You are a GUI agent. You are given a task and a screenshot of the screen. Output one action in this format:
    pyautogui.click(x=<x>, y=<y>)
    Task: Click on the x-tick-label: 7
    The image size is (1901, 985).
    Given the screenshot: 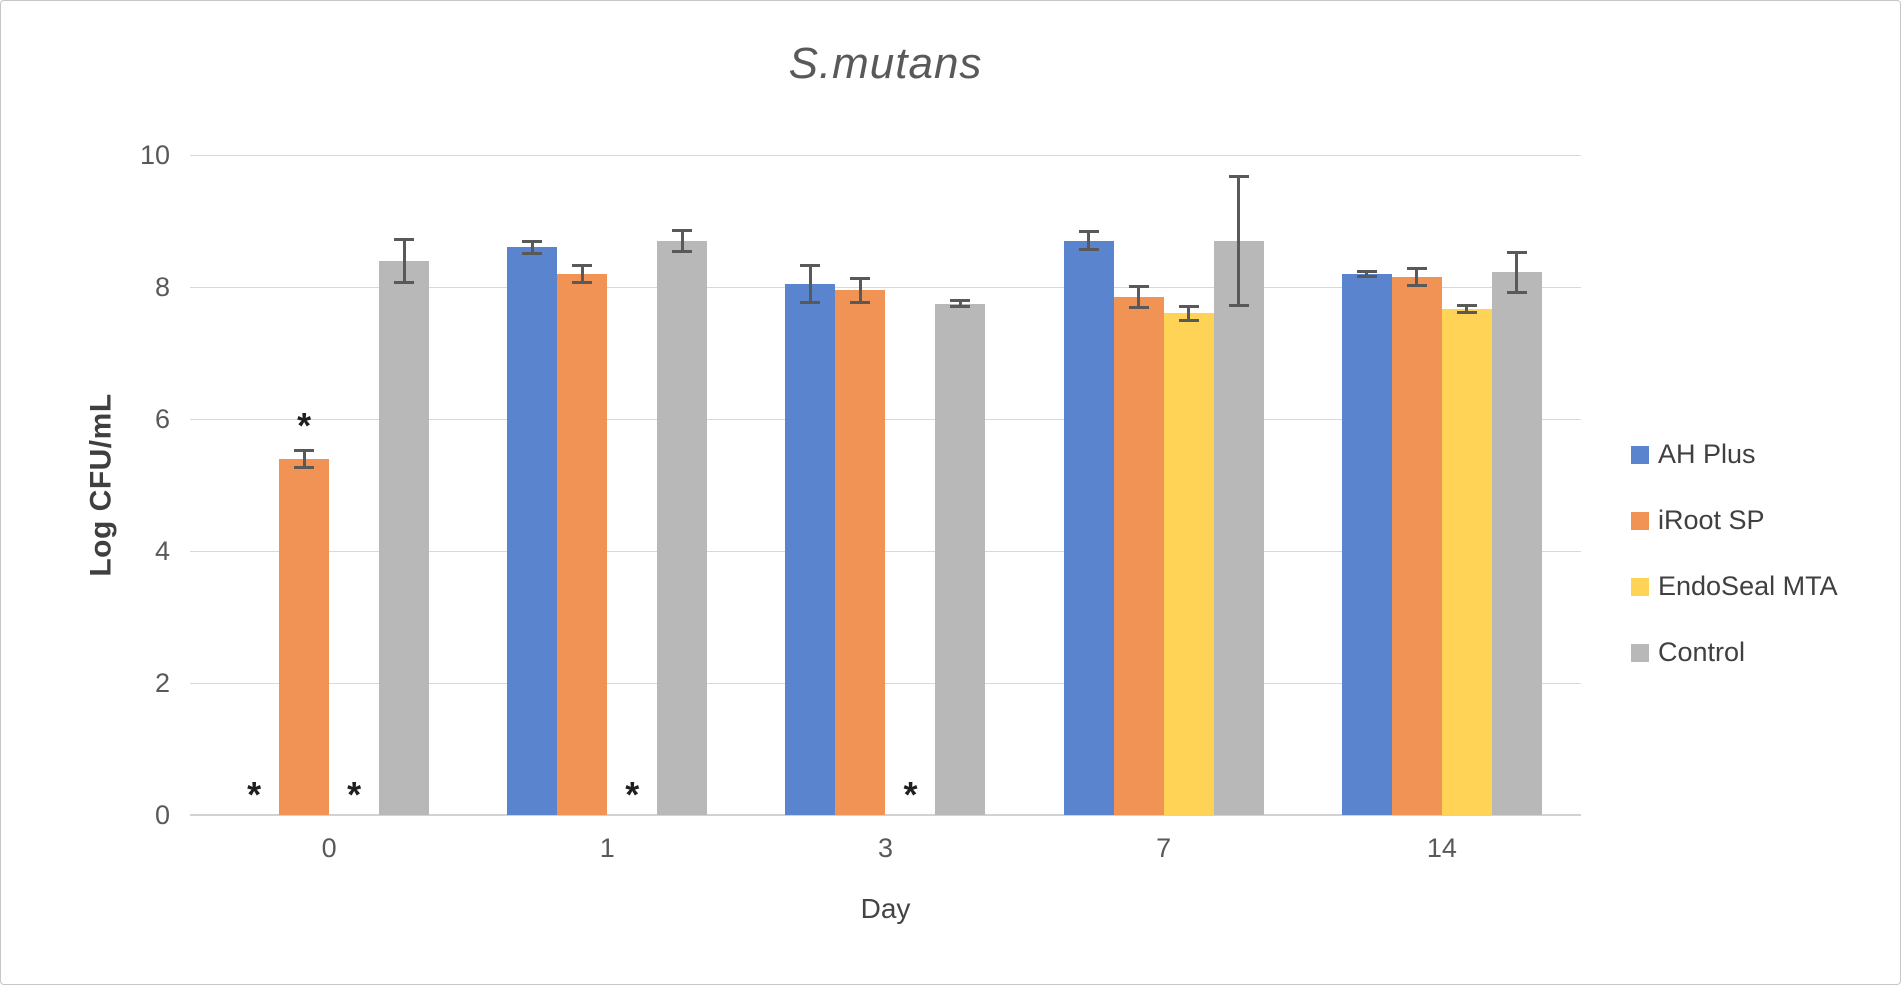 What is the action you would take?
    pyautogui.click(x=1164, y=848)
    